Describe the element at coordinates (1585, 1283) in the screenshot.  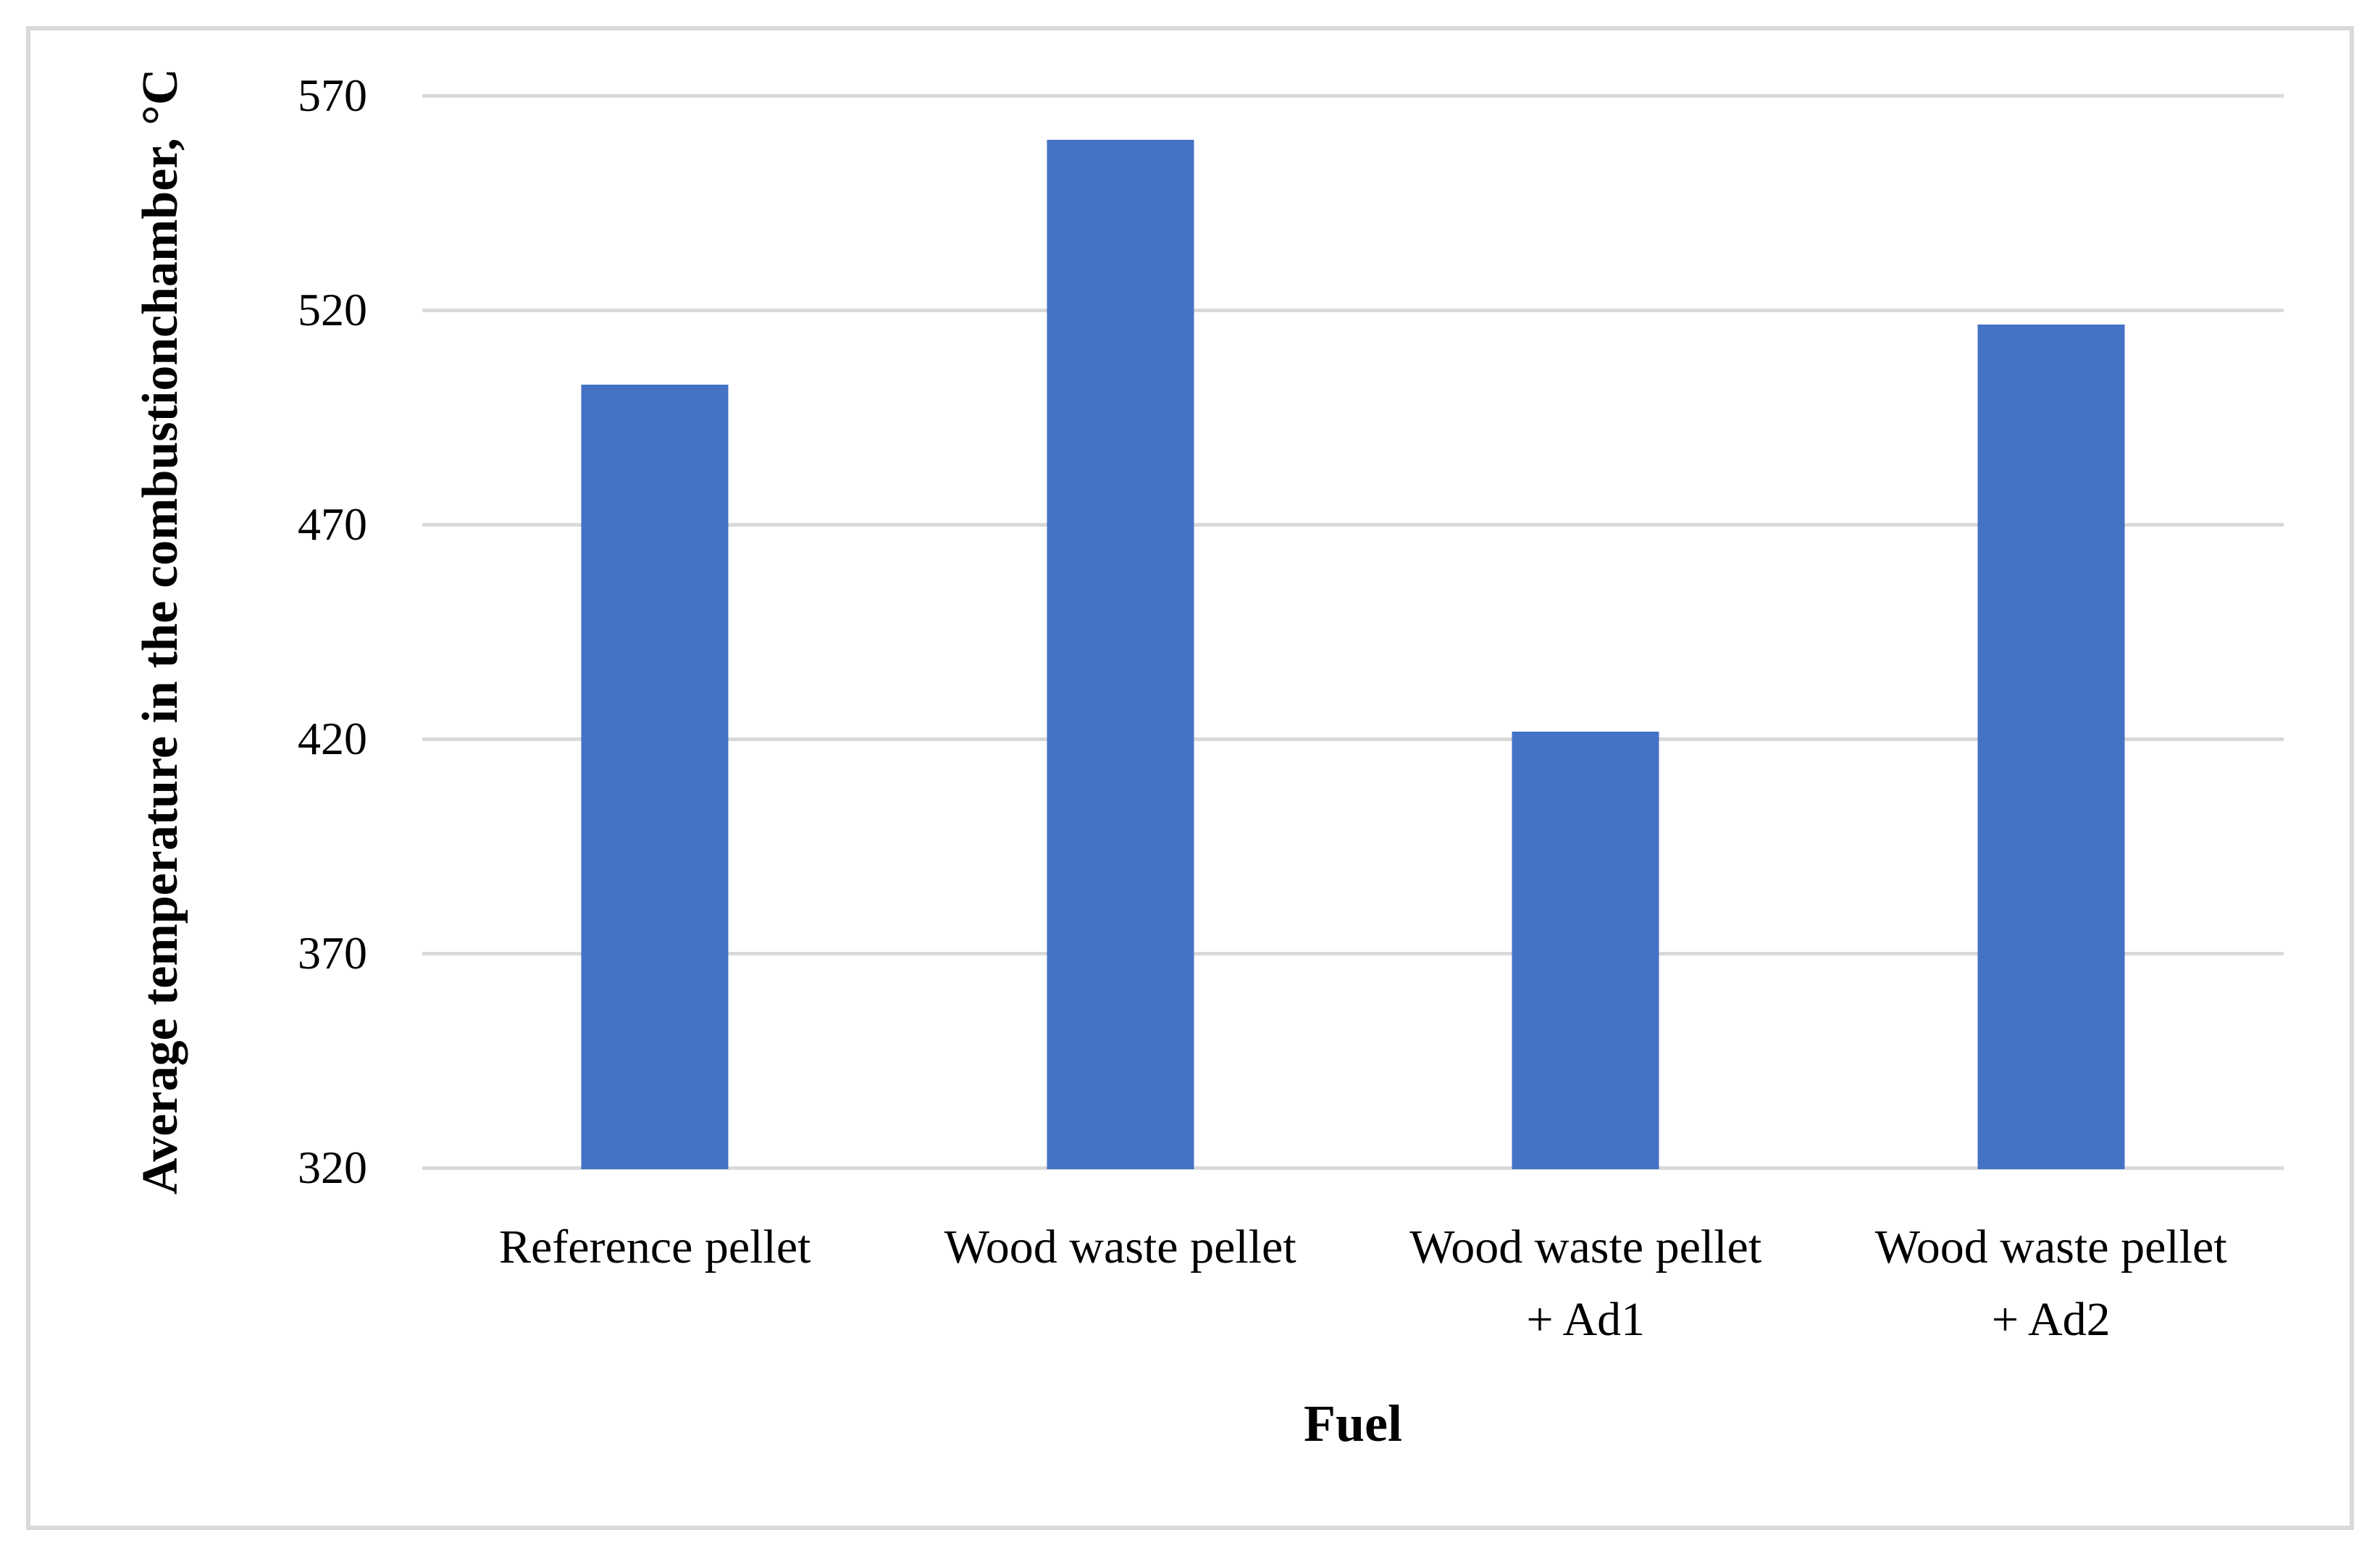
I see `x-category-label: Wood waste pellet + Ad1` at that location.